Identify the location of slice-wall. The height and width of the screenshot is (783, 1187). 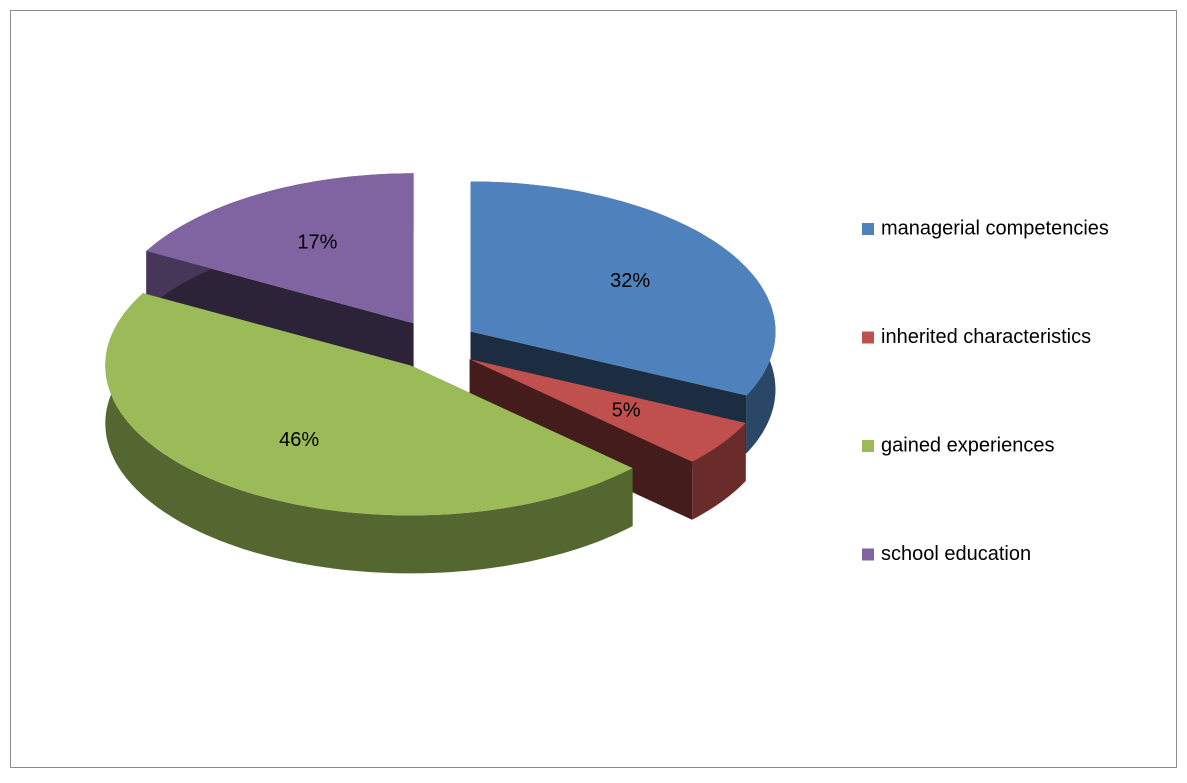
(581, 439).